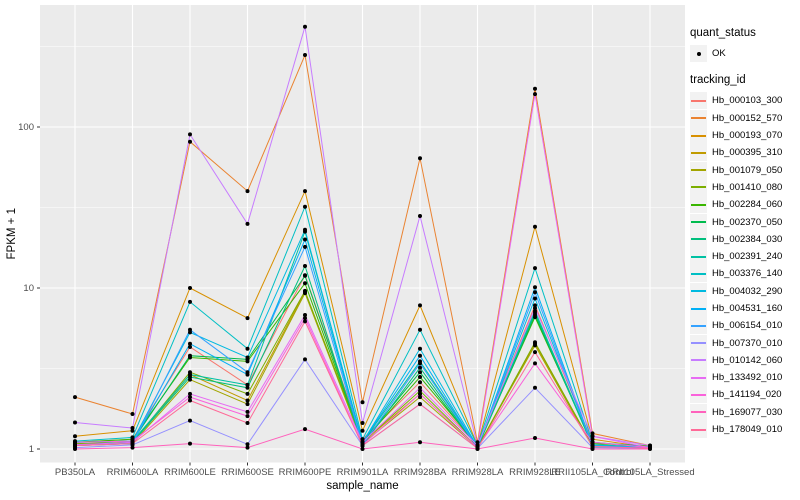  What do you see at coordinates (744, 291) in the screenshot?
I see `legend-item-Hb_004032_290: Hb_004032_290` at bounding box center [744, 291].